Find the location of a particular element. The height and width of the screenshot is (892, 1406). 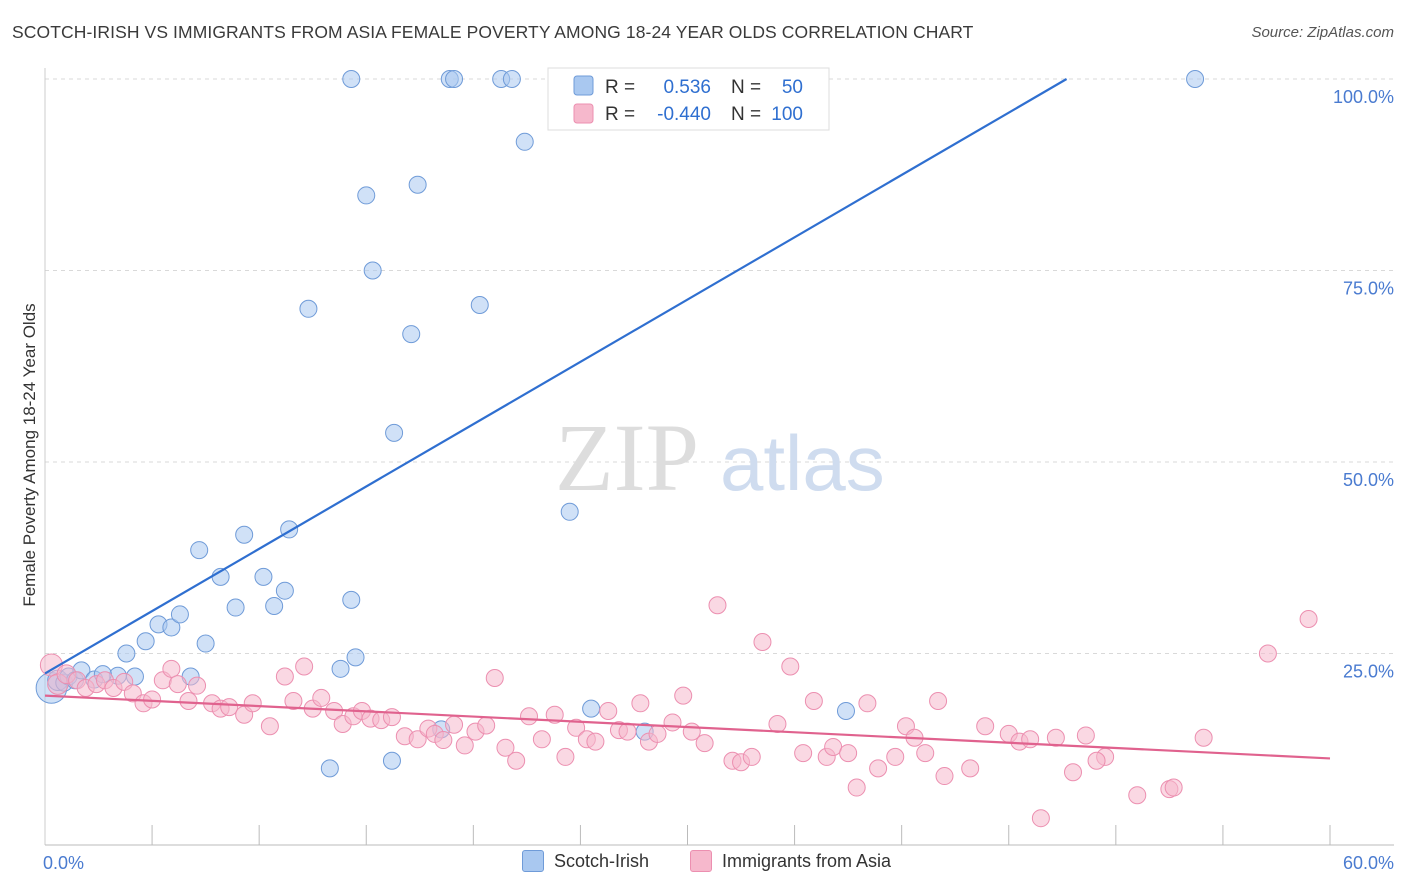

legend-n-value-2: 100 is located at coordinates (787, 114).